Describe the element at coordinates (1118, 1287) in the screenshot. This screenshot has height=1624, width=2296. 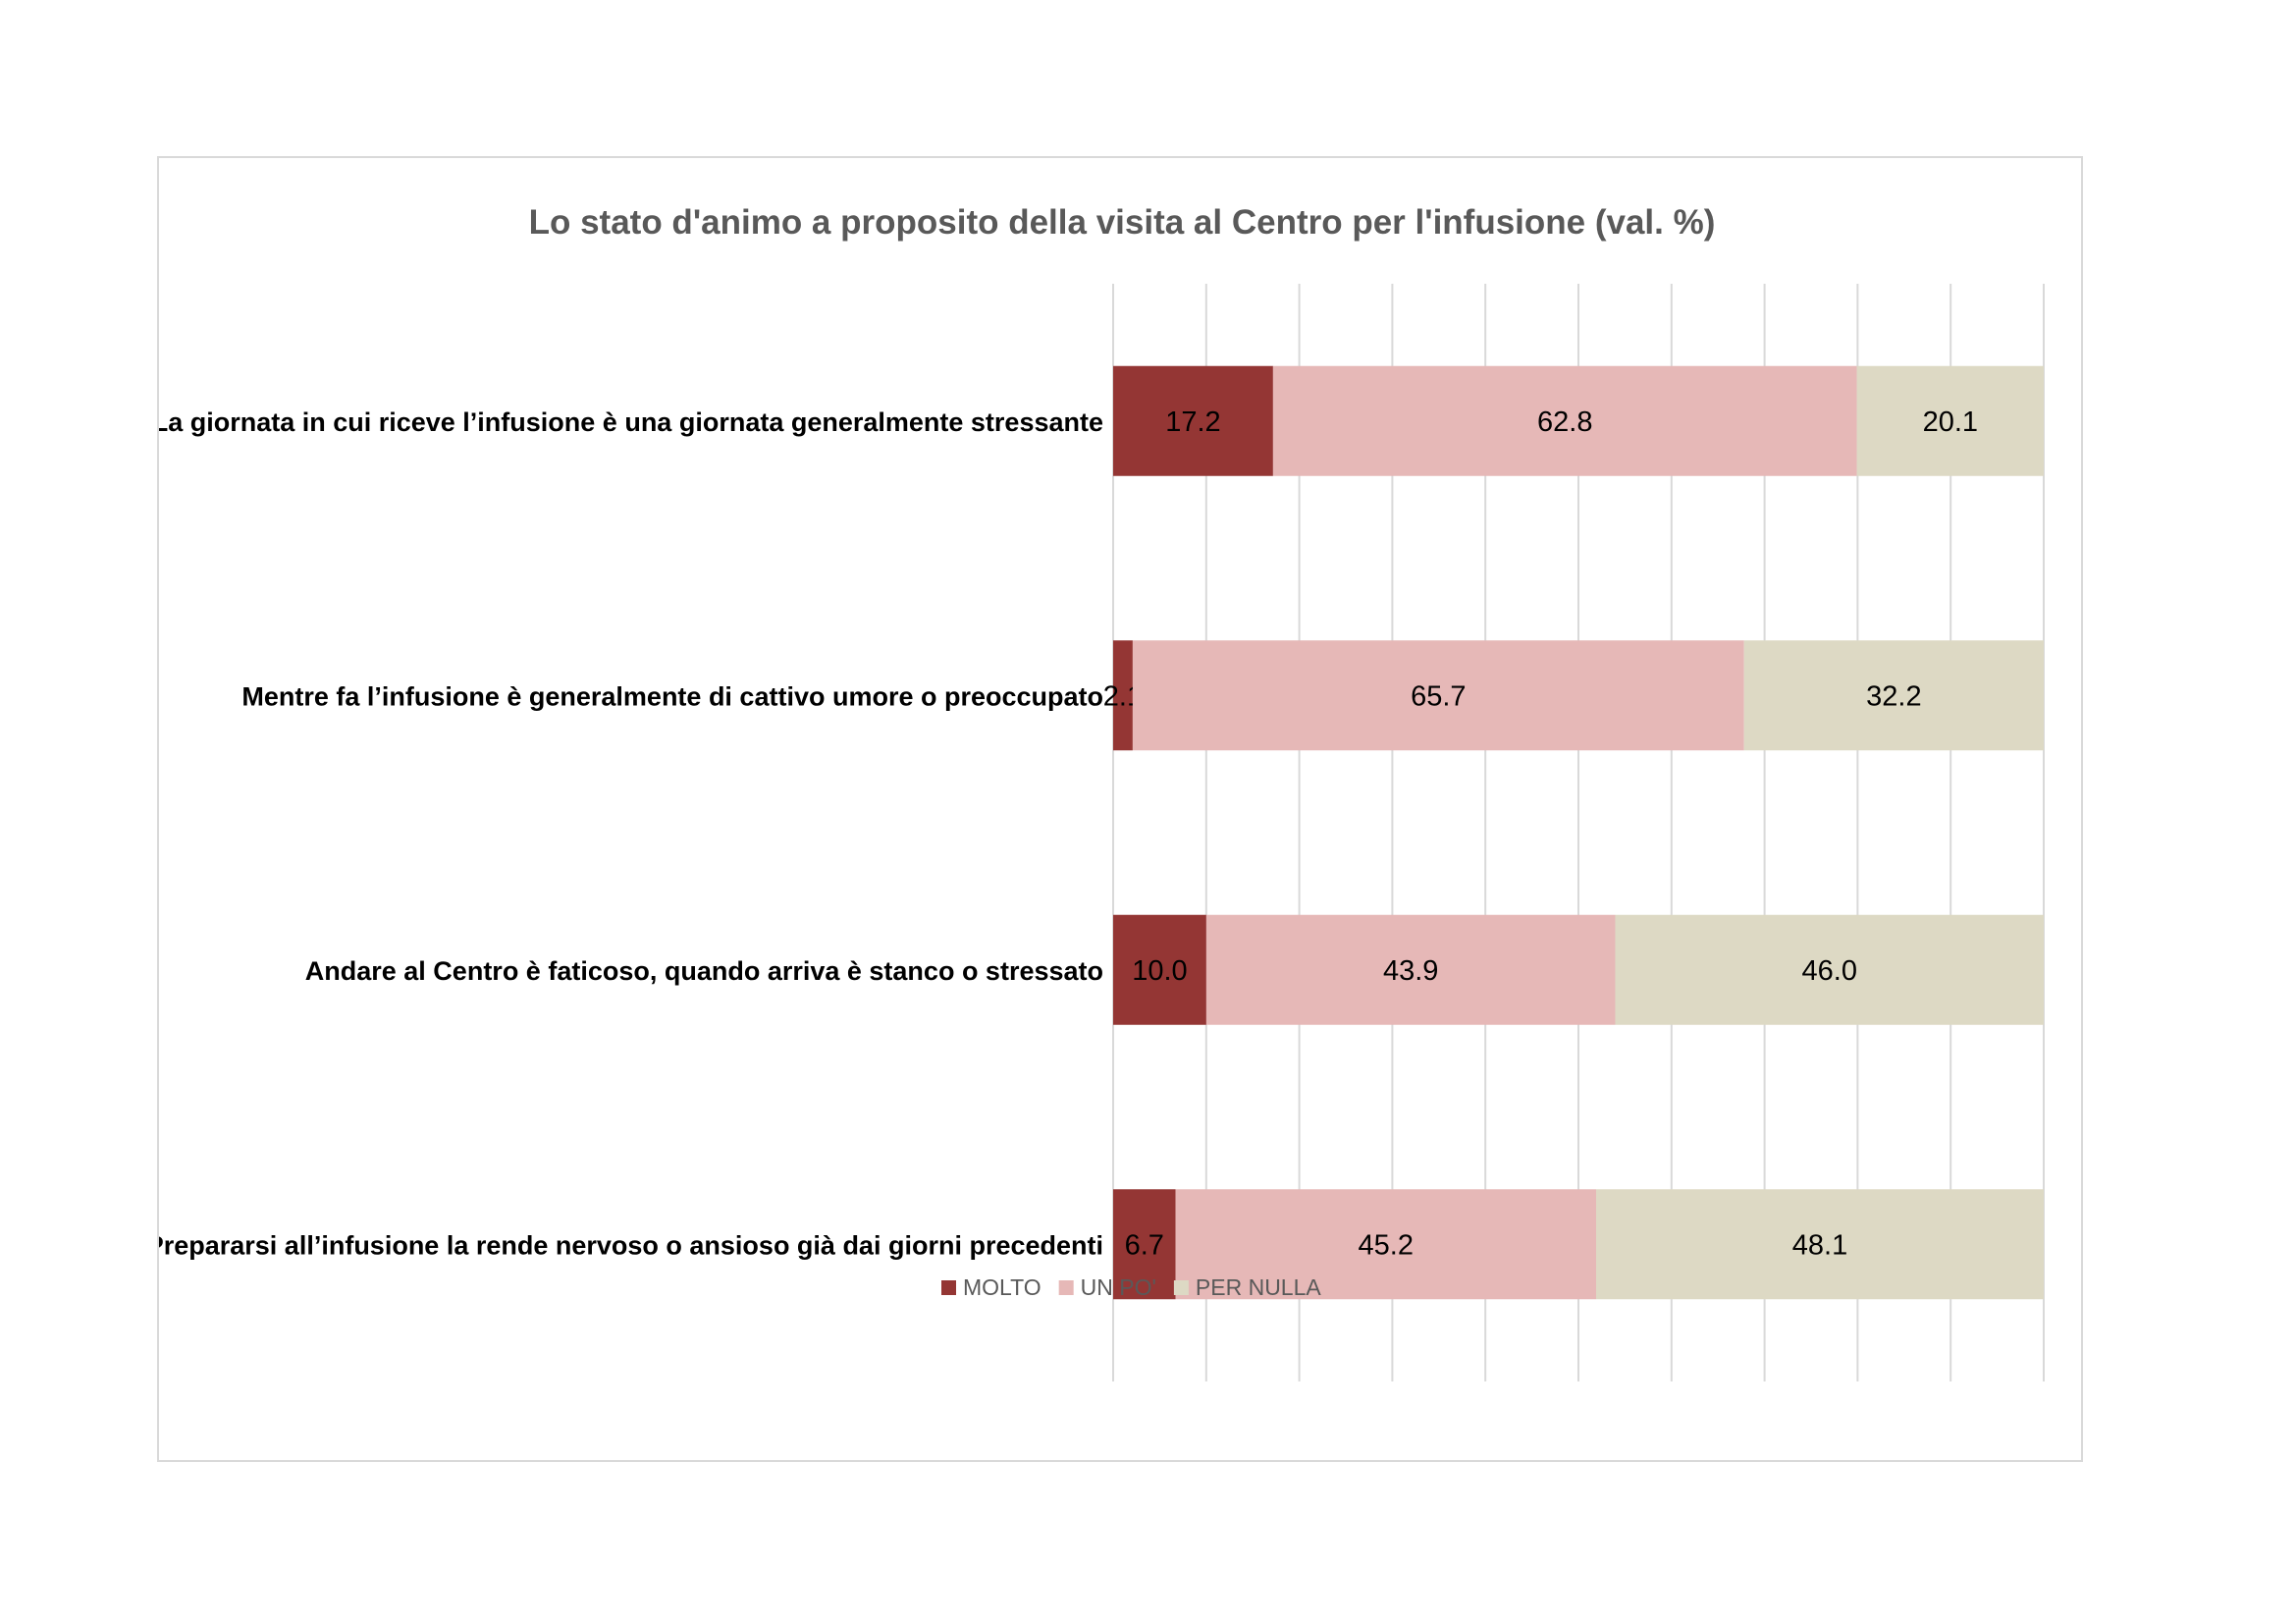
I see `legend-label: UN PO'` at that location.